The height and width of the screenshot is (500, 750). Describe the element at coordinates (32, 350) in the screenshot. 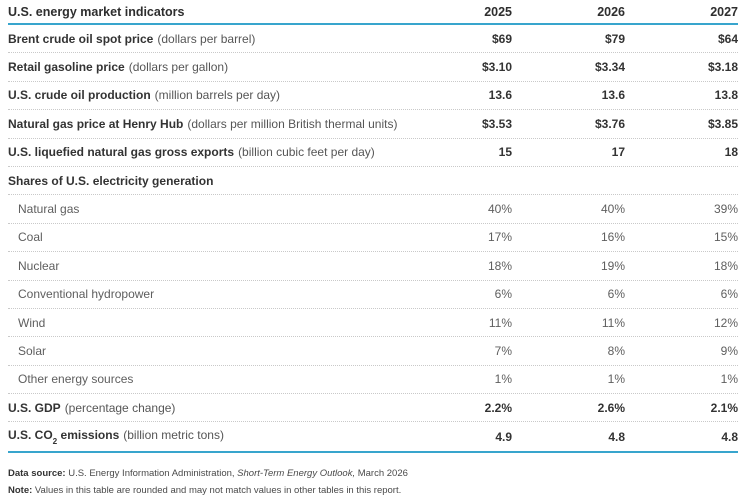

I see `row-label: Solar` at that location.